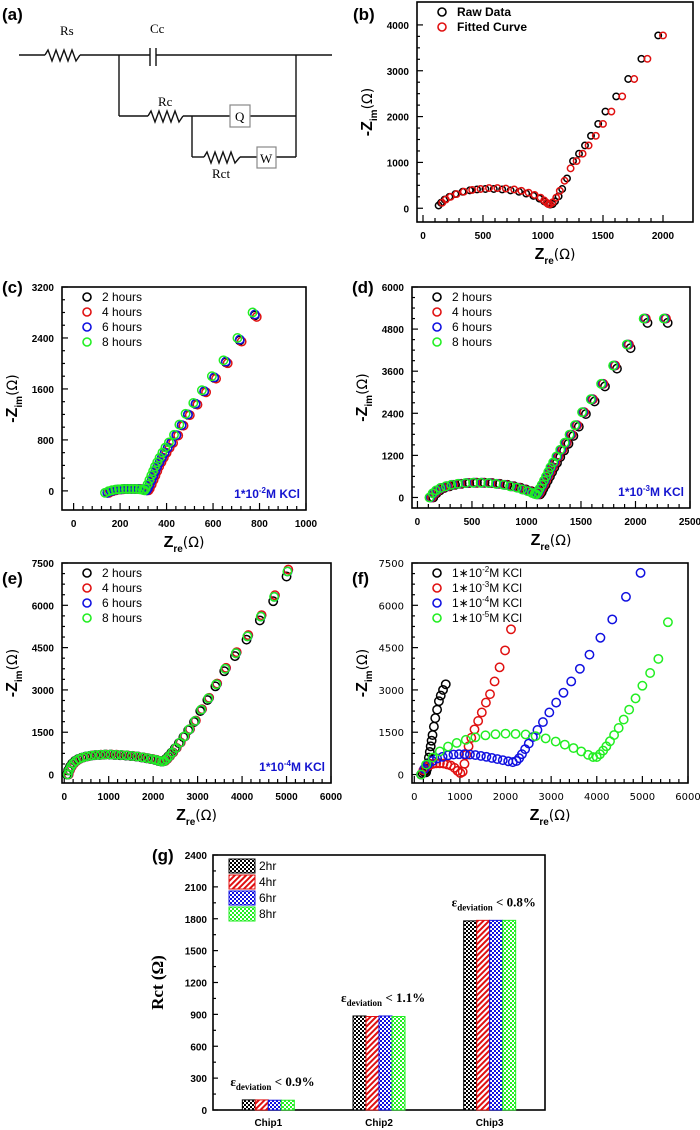 The height and width of the screenshot is (1130, 700). I want to click on y-tick-label: 2400, so click(43, 339).